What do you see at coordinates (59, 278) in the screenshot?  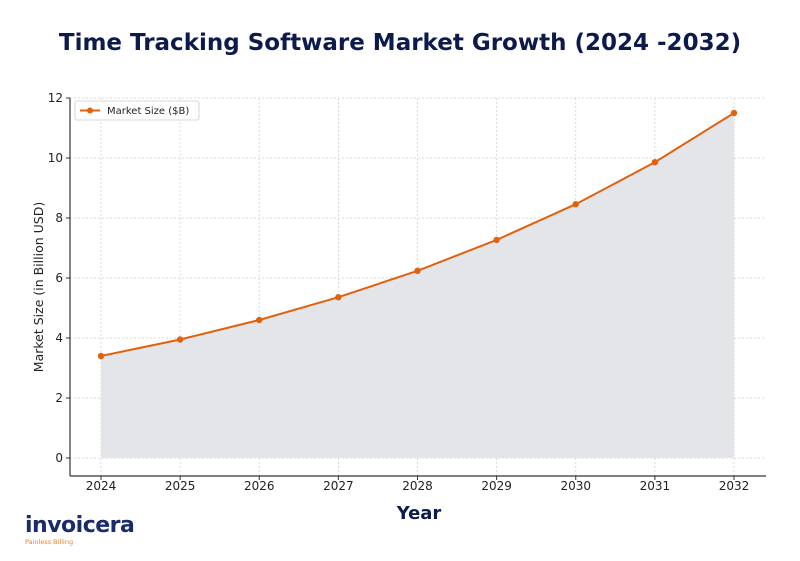 I see `y-tick-label-6: 6` at bounding box center [59, 278].